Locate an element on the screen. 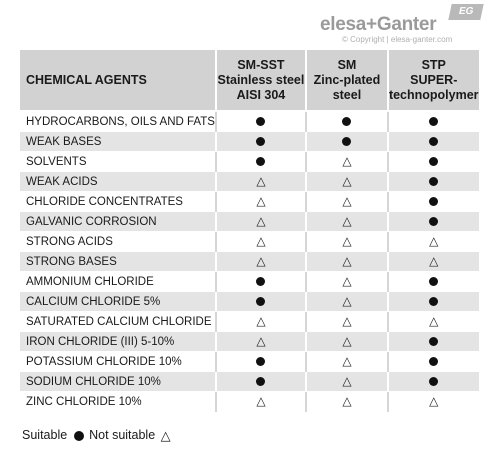 The width and height of the screenshot is (488, 454). legend-not-suitable-label: Not suitable is located at coordinates (122, 435).